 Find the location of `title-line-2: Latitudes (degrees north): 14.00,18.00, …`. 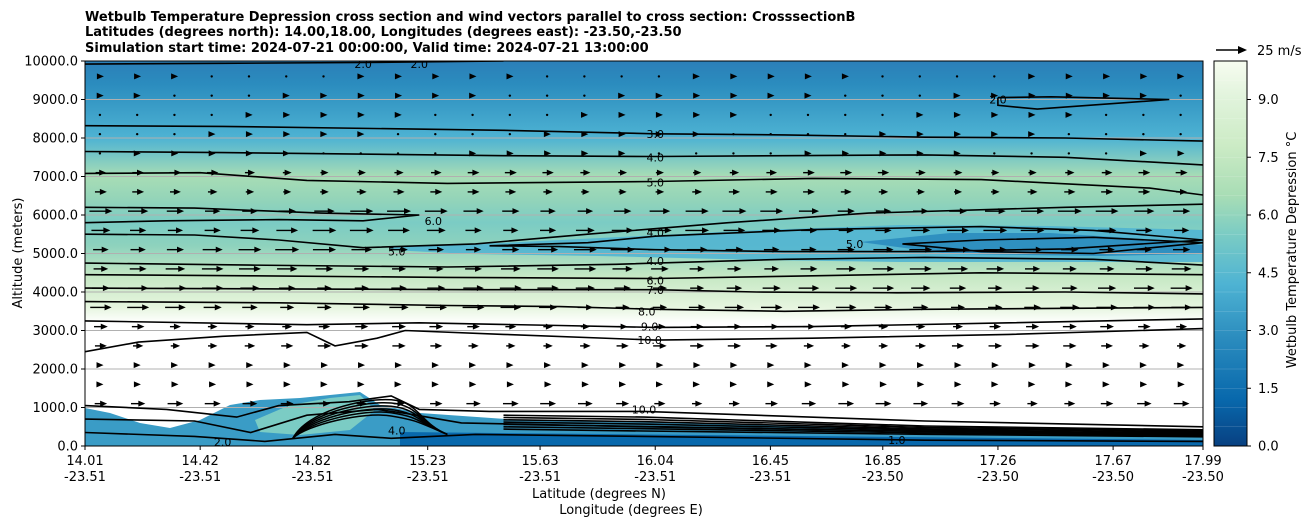

title-line-2: Latitudes (degrees north): 14.00,18.00, … is located at coordinates (383, 32).